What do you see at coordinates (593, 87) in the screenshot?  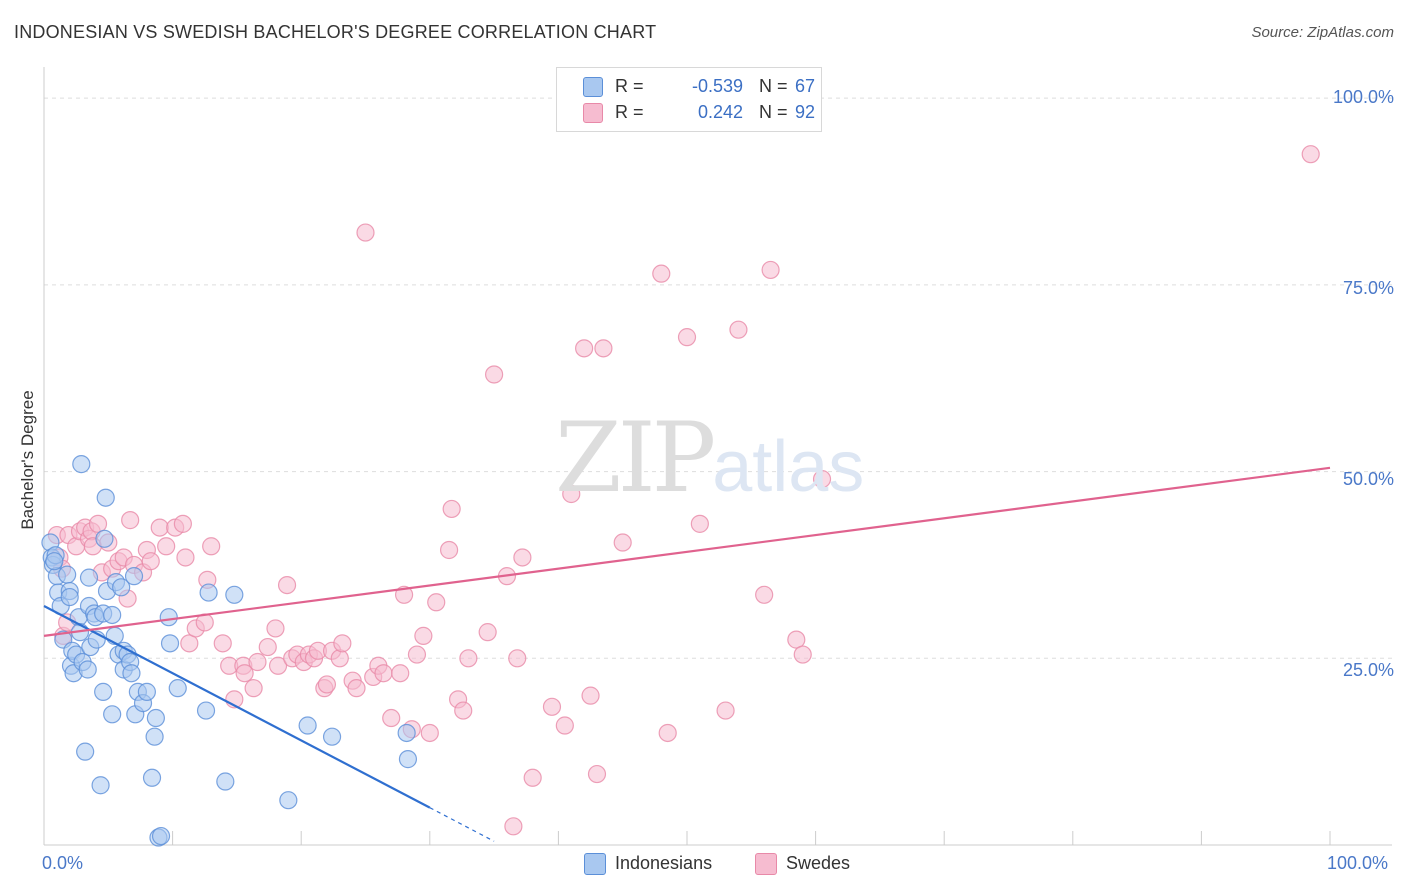 I see `indonesians-swatch` at bounding box center [593, 87].